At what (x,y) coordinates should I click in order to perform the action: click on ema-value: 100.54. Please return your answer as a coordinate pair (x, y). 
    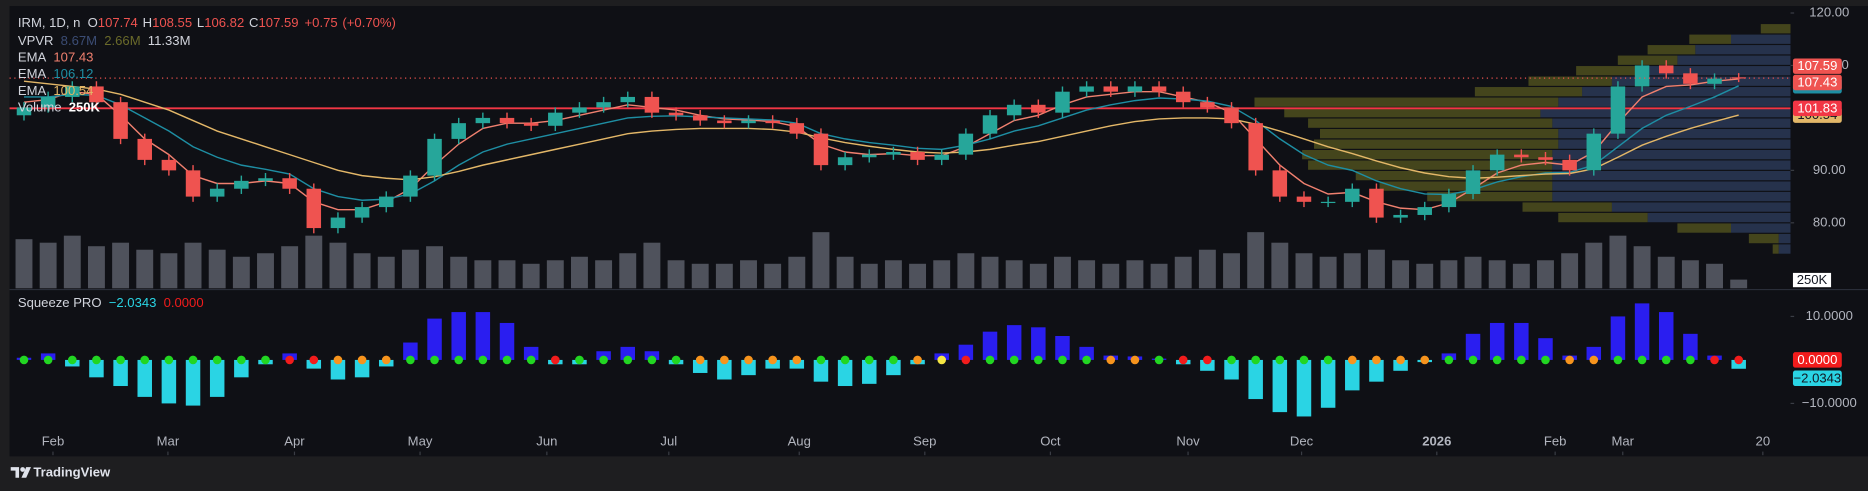
    Looking at the image, I should click on (73, 90).